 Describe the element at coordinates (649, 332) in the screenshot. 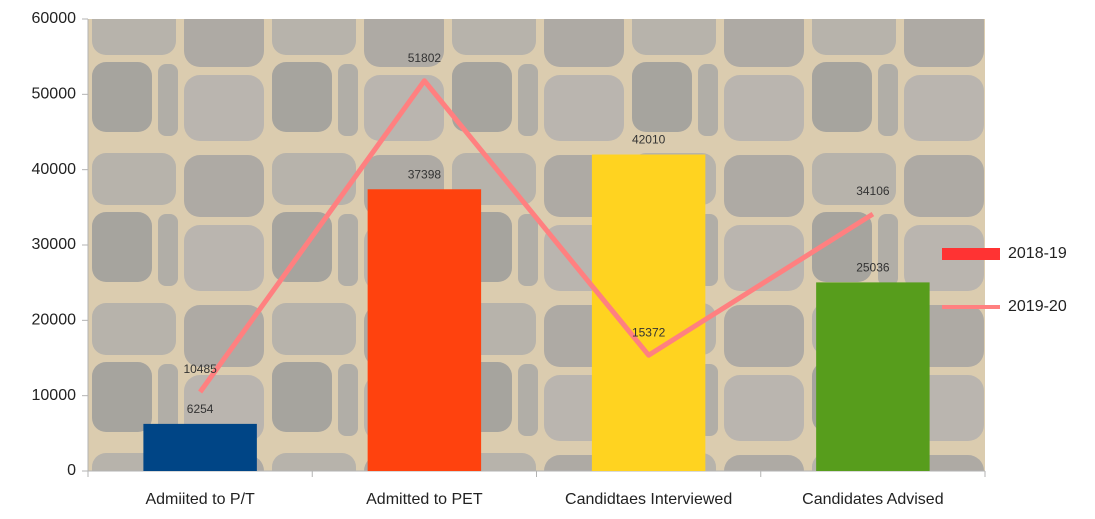

I see `data-label: 15372` at that location.